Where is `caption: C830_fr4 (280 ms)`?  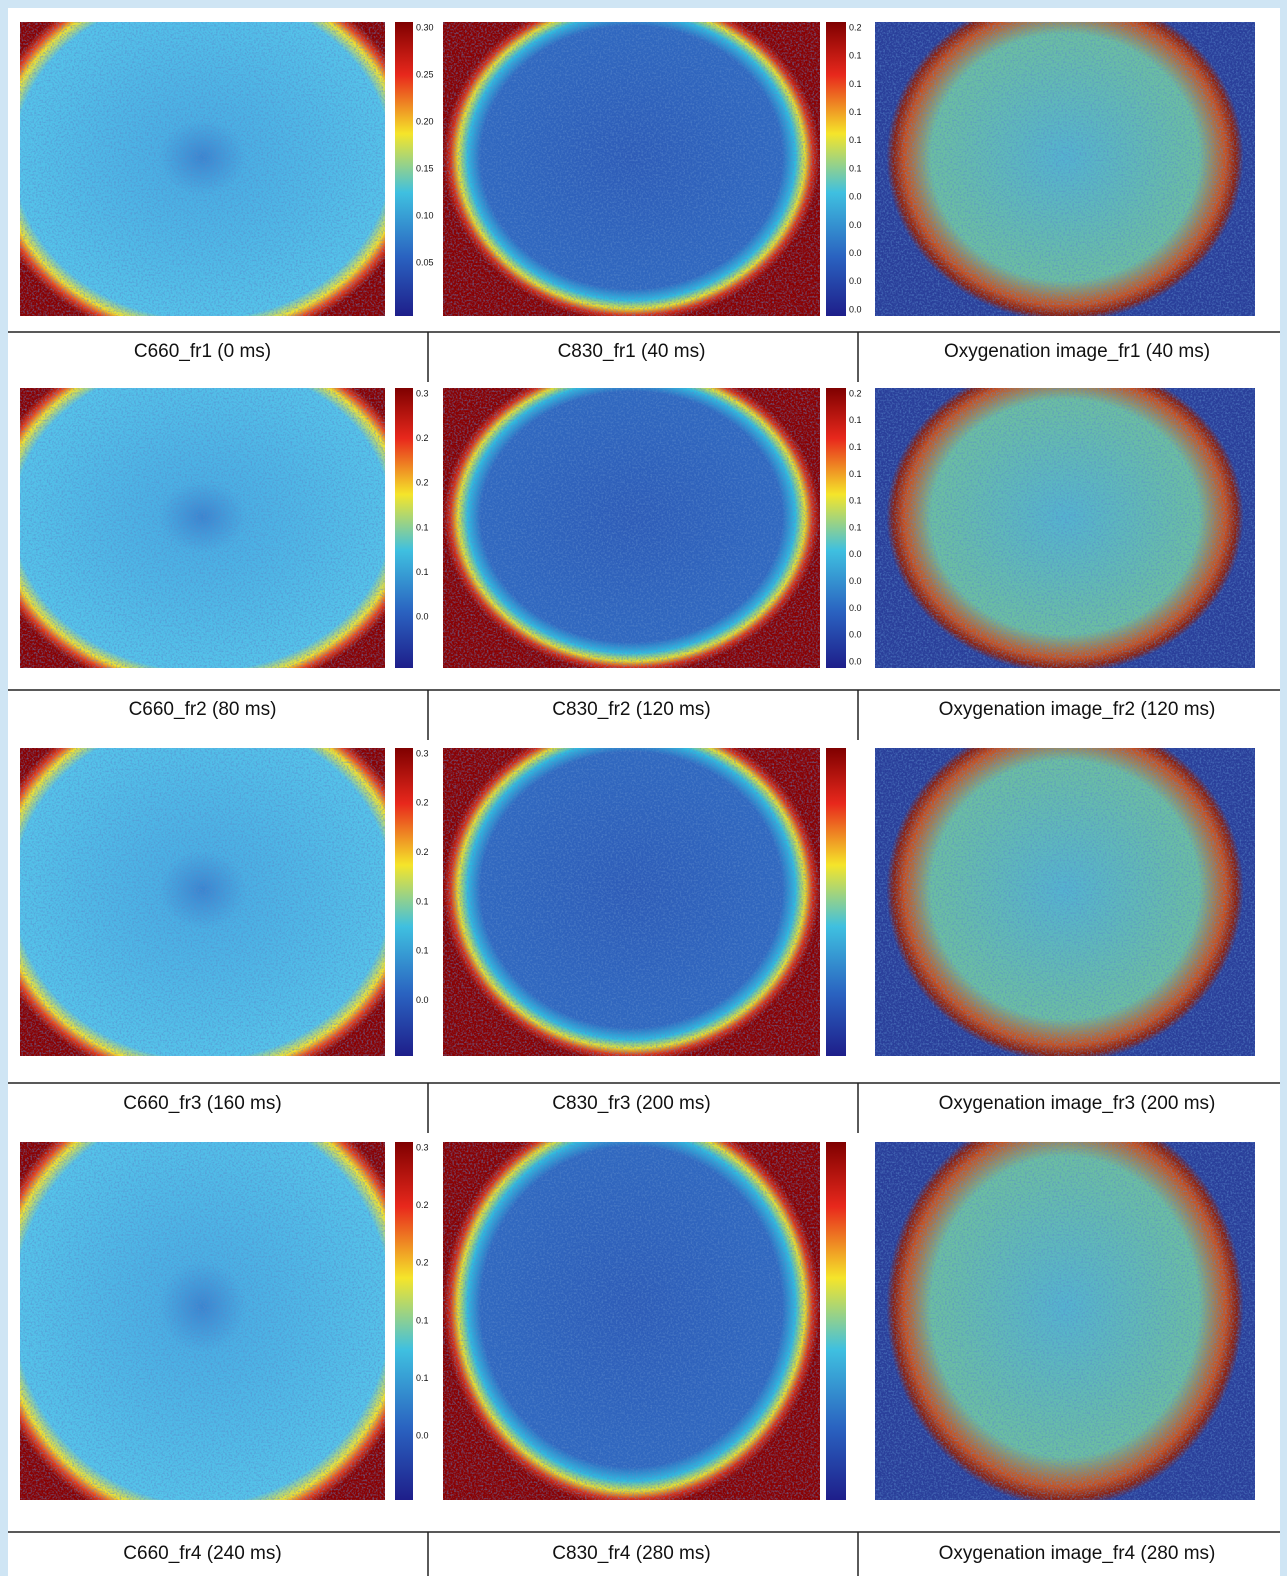 caption: C830_fr4 (280 ms) is located at coordinates (631, 1553).